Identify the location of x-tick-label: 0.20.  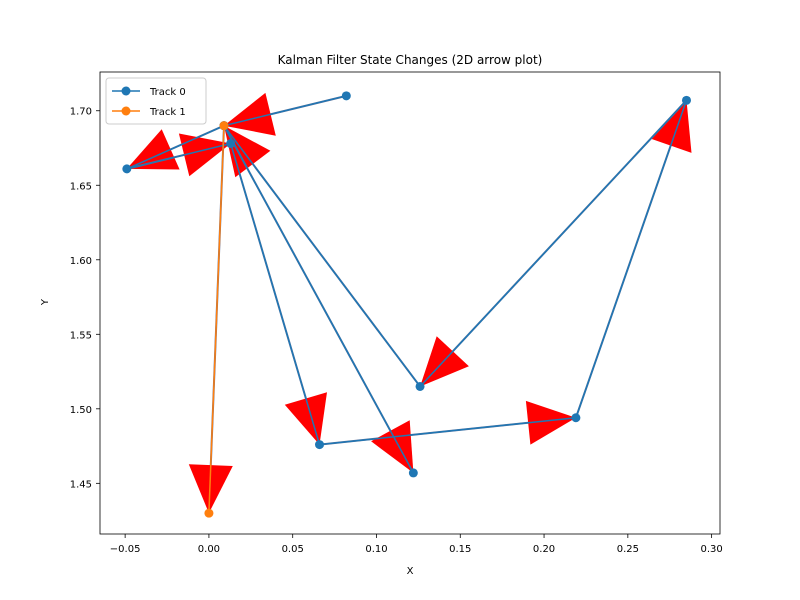
(544, 549).